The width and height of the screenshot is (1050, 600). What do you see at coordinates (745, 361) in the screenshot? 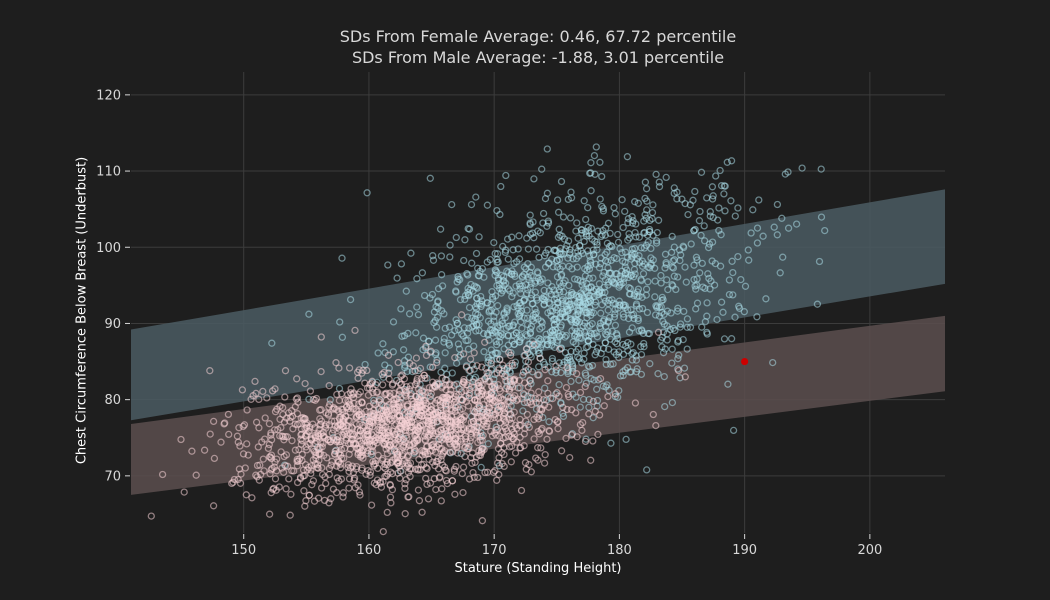
I see `highlighted-point` at bounding box center [745, 361].